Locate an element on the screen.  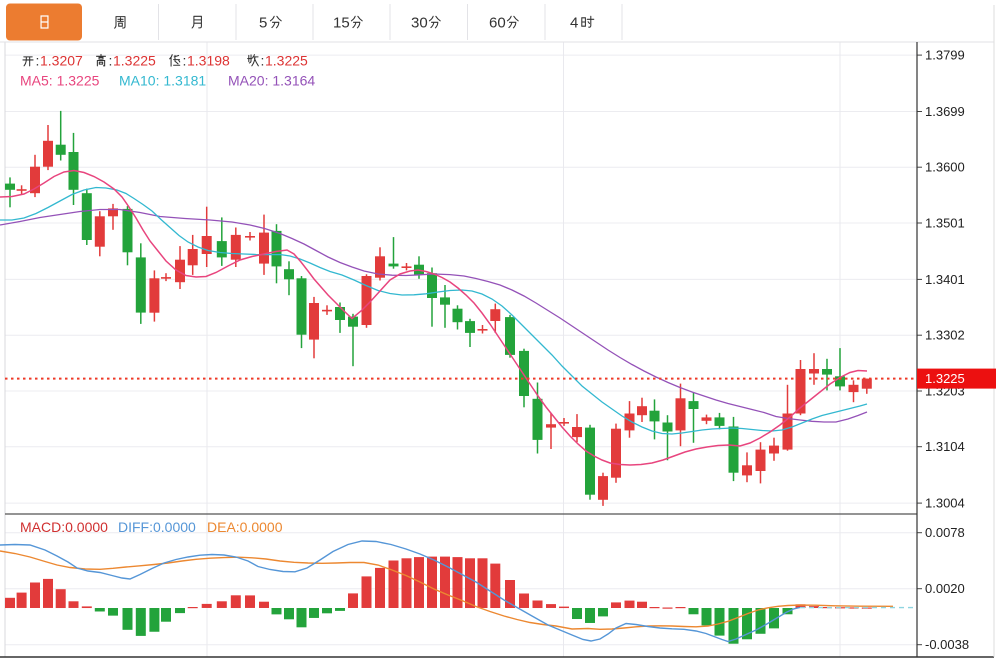
svg-text: 60 is located at coordinates (497, 23).